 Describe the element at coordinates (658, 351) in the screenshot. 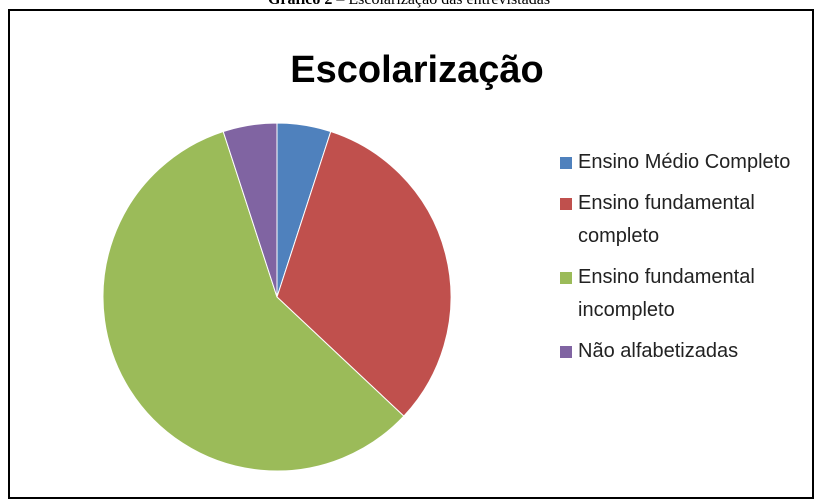

I see `legend-label: Não alfabetizadas` at that location.